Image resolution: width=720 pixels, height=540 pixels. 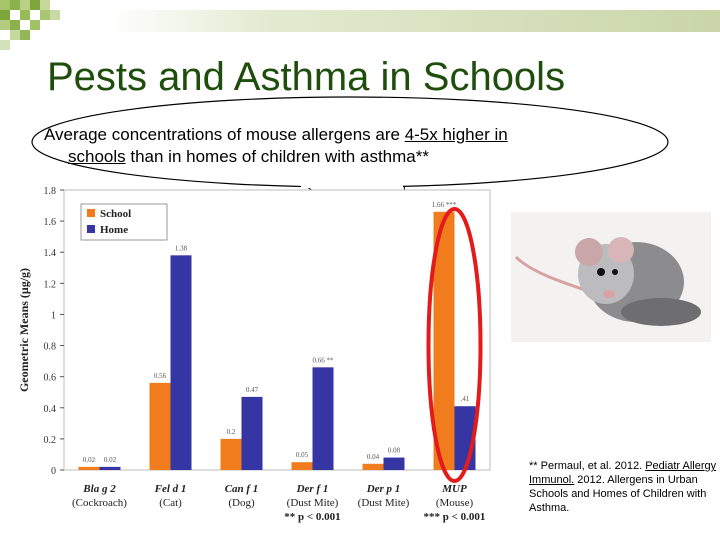 What do you see at coordinates (242, 489) in the screenshot?
I see `x-category-label: Can f 1` at bounding box center [242, 489].